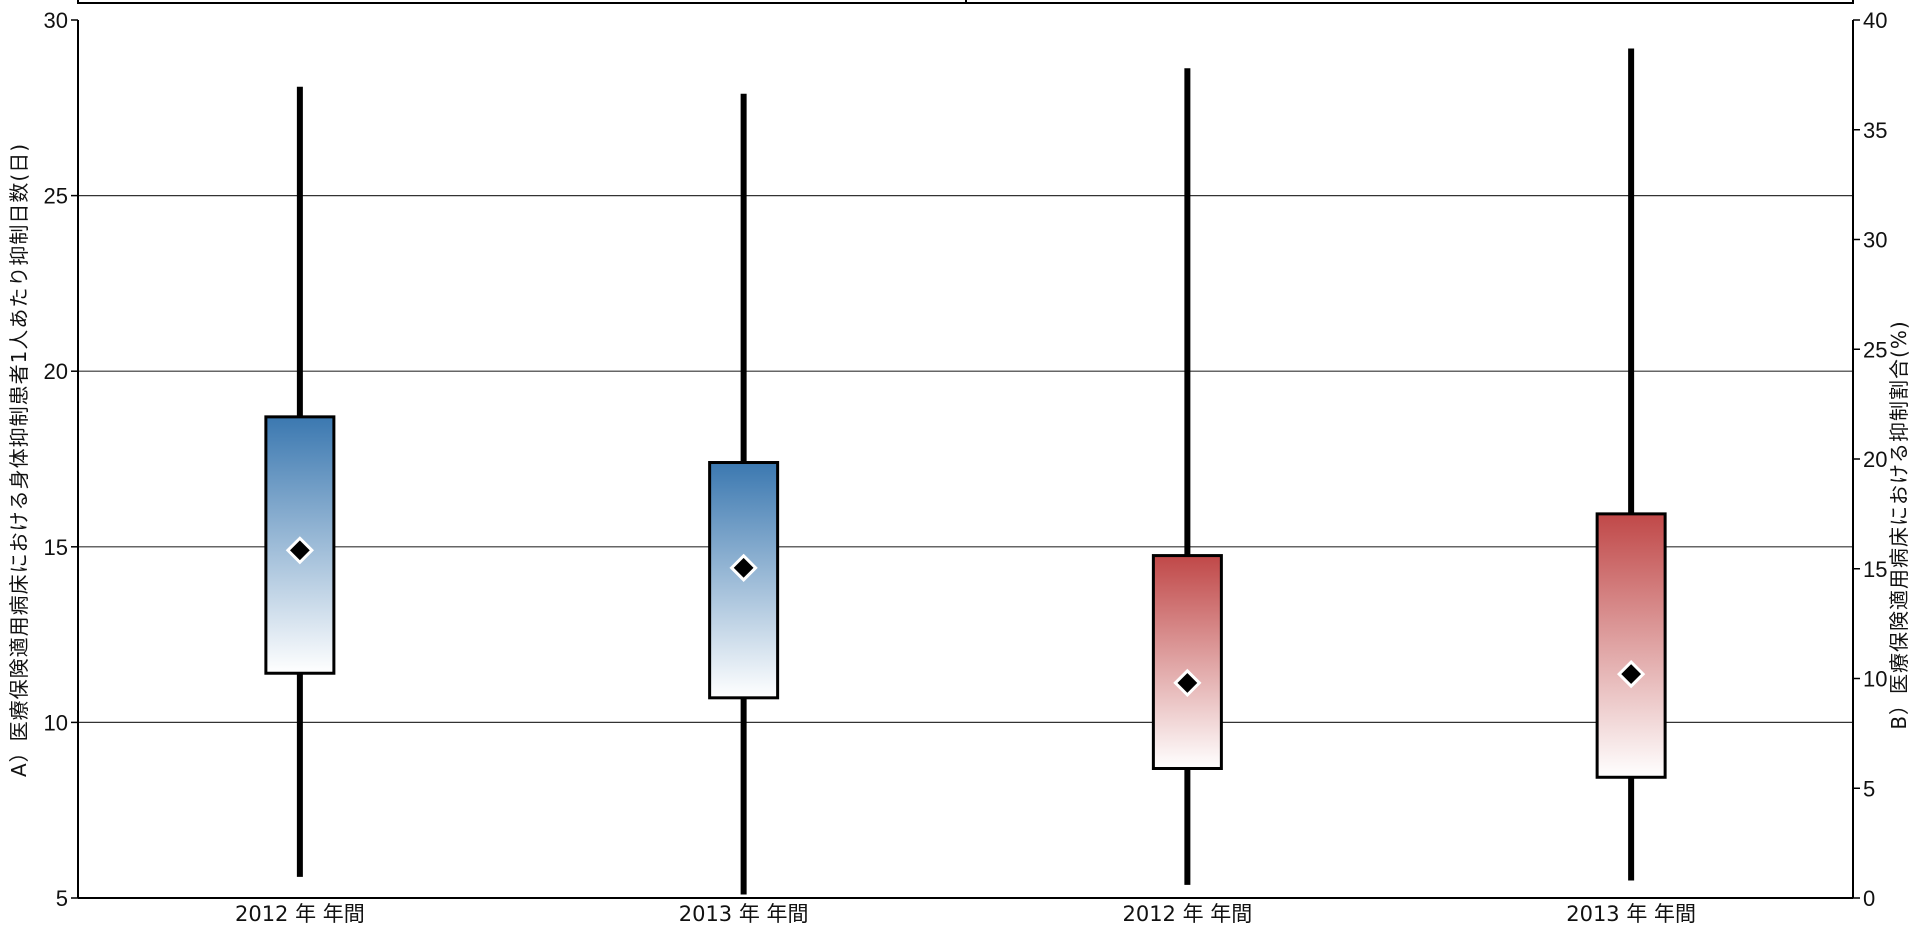  I want to click on left-tick-label: 30, so click(56, 20).